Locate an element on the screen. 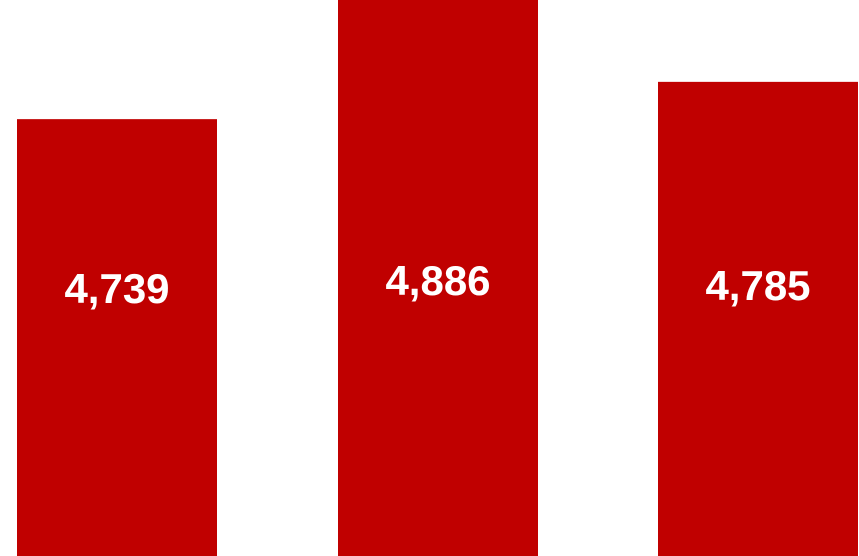 The width and height of the screenshot is (859, 556). bar-value-label-1: 4,739 is located at coordinates (116, 288).